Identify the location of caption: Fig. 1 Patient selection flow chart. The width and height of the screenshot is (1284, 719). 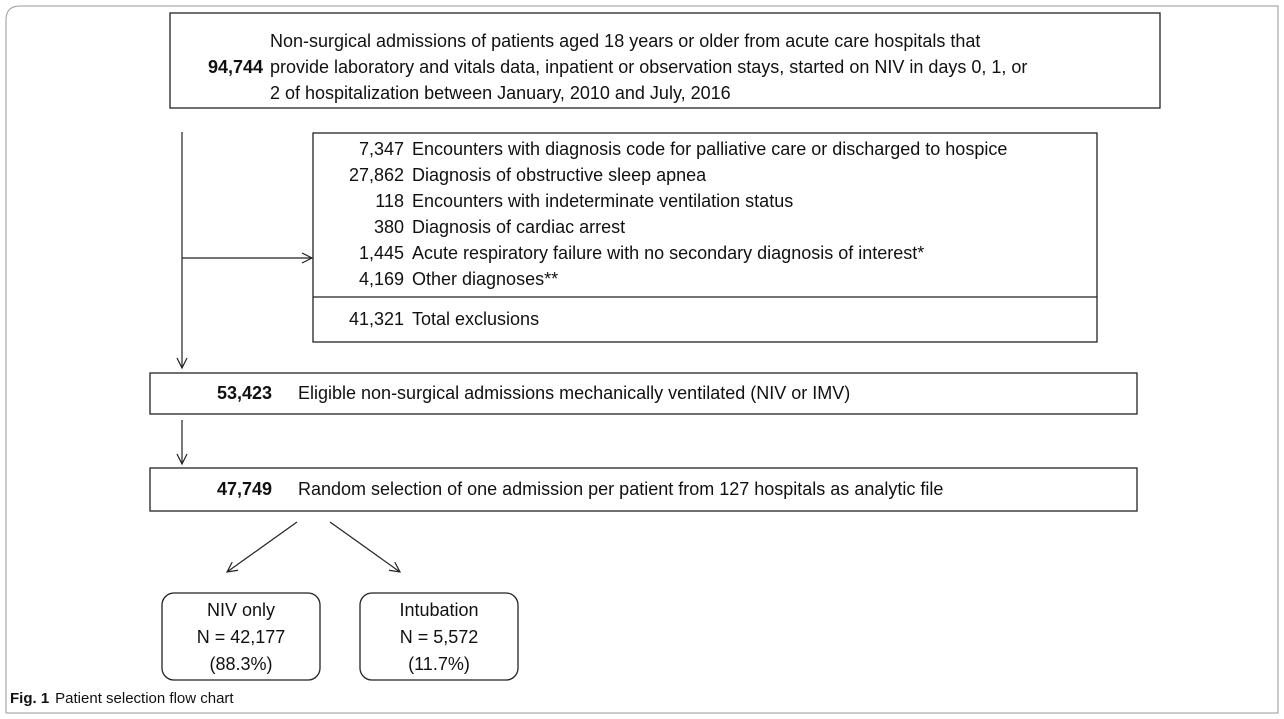
(122, 698).